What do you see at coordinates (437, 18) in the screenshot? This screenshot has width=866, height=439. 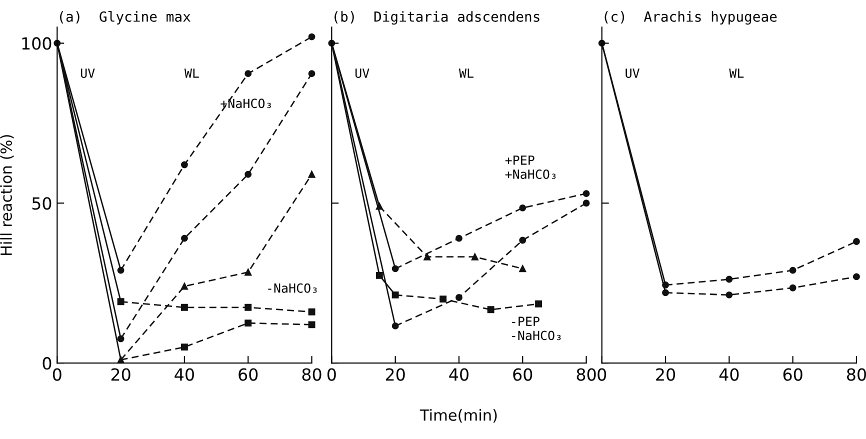 I see `chart-title: (b) Digitaria adscendens` at bounding box center [437, 18].